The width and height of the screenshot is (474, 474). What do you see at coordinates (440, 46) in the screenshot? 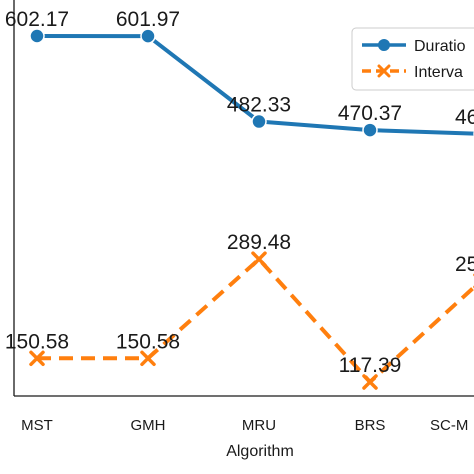
I see `legend-label: Duratio` at bounding box center [440, 46].